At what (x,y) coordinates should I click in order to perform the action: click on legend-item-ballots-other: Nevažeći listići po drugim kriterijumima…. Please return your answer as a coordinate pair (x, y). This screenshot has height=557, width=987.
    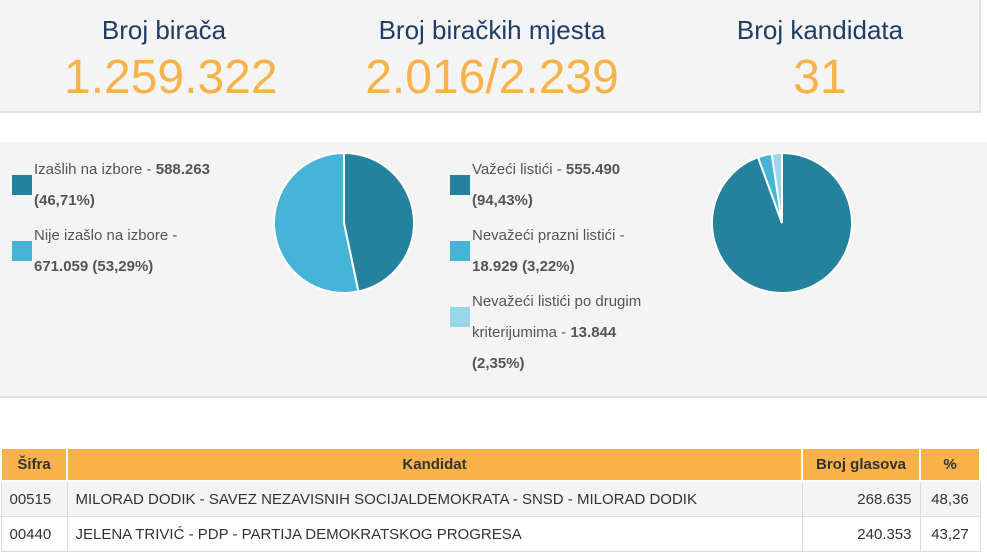
    Looking at the image, I should click on (566, 332).